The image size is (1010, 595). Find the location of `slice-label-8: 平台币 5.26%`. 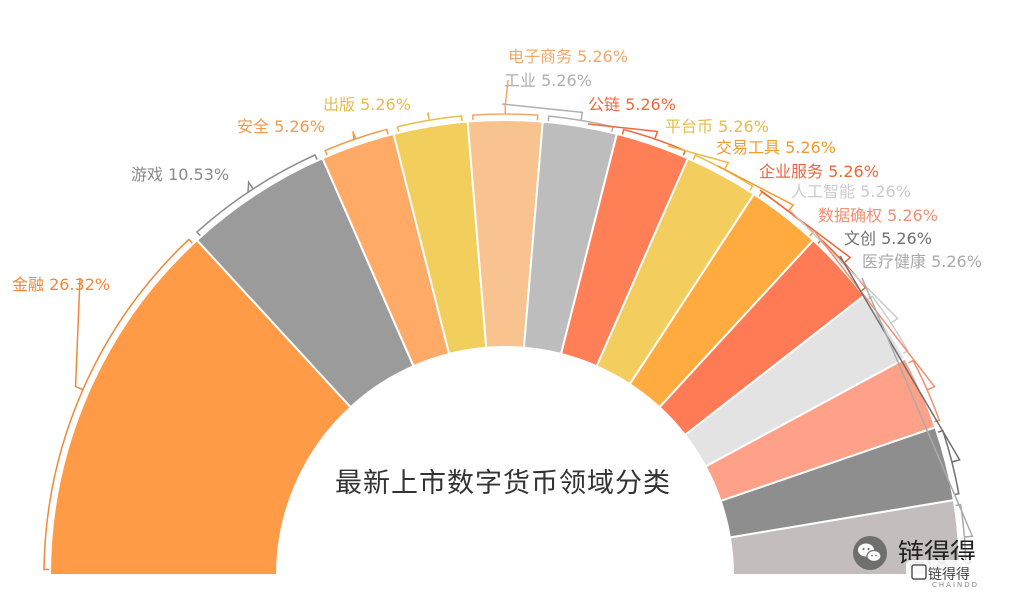

slice-label-8: 平台币 5.26% is located at coordinates (717, 126).